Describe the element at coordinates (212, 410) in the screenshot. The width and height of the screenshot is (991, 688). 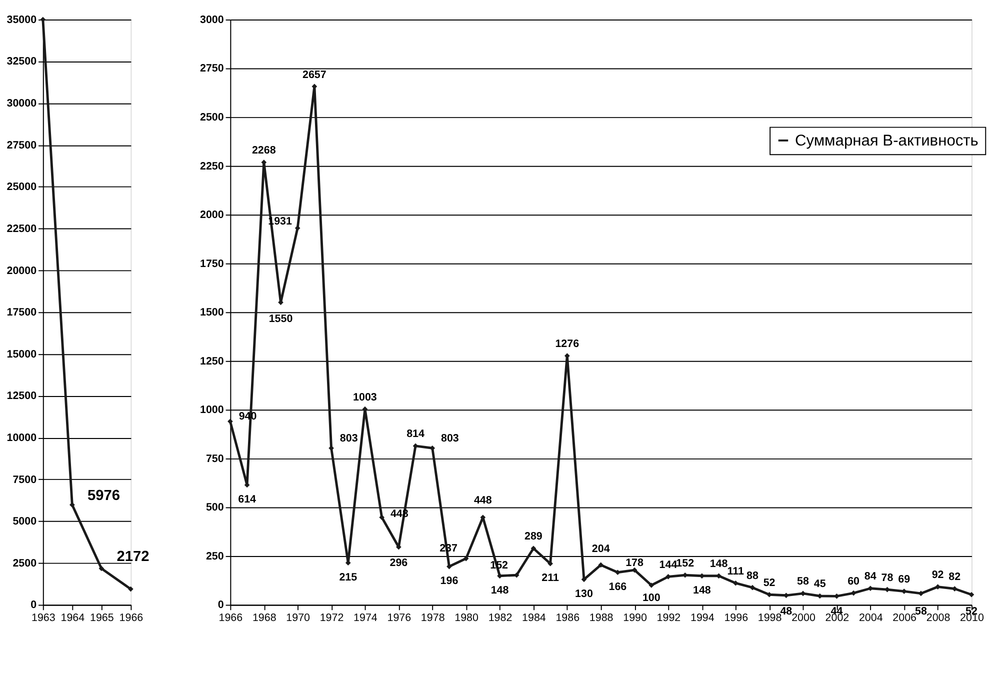
I see `y-tick-label: 1000` at that location.